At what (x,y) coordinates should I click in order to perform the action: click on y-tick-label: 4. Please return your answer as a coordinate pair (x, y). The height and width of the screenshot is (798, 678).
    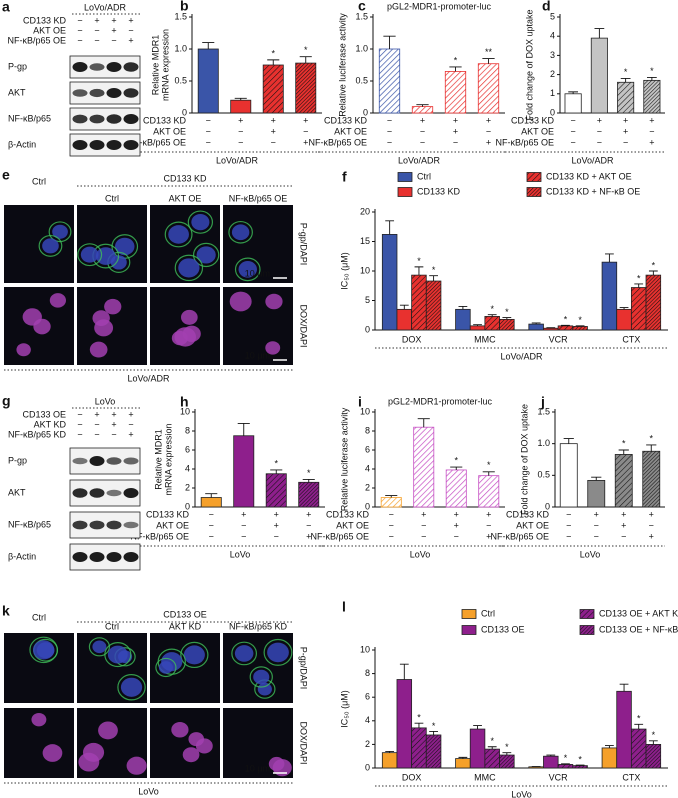
    Looking at the image, I should click on (367, 720).